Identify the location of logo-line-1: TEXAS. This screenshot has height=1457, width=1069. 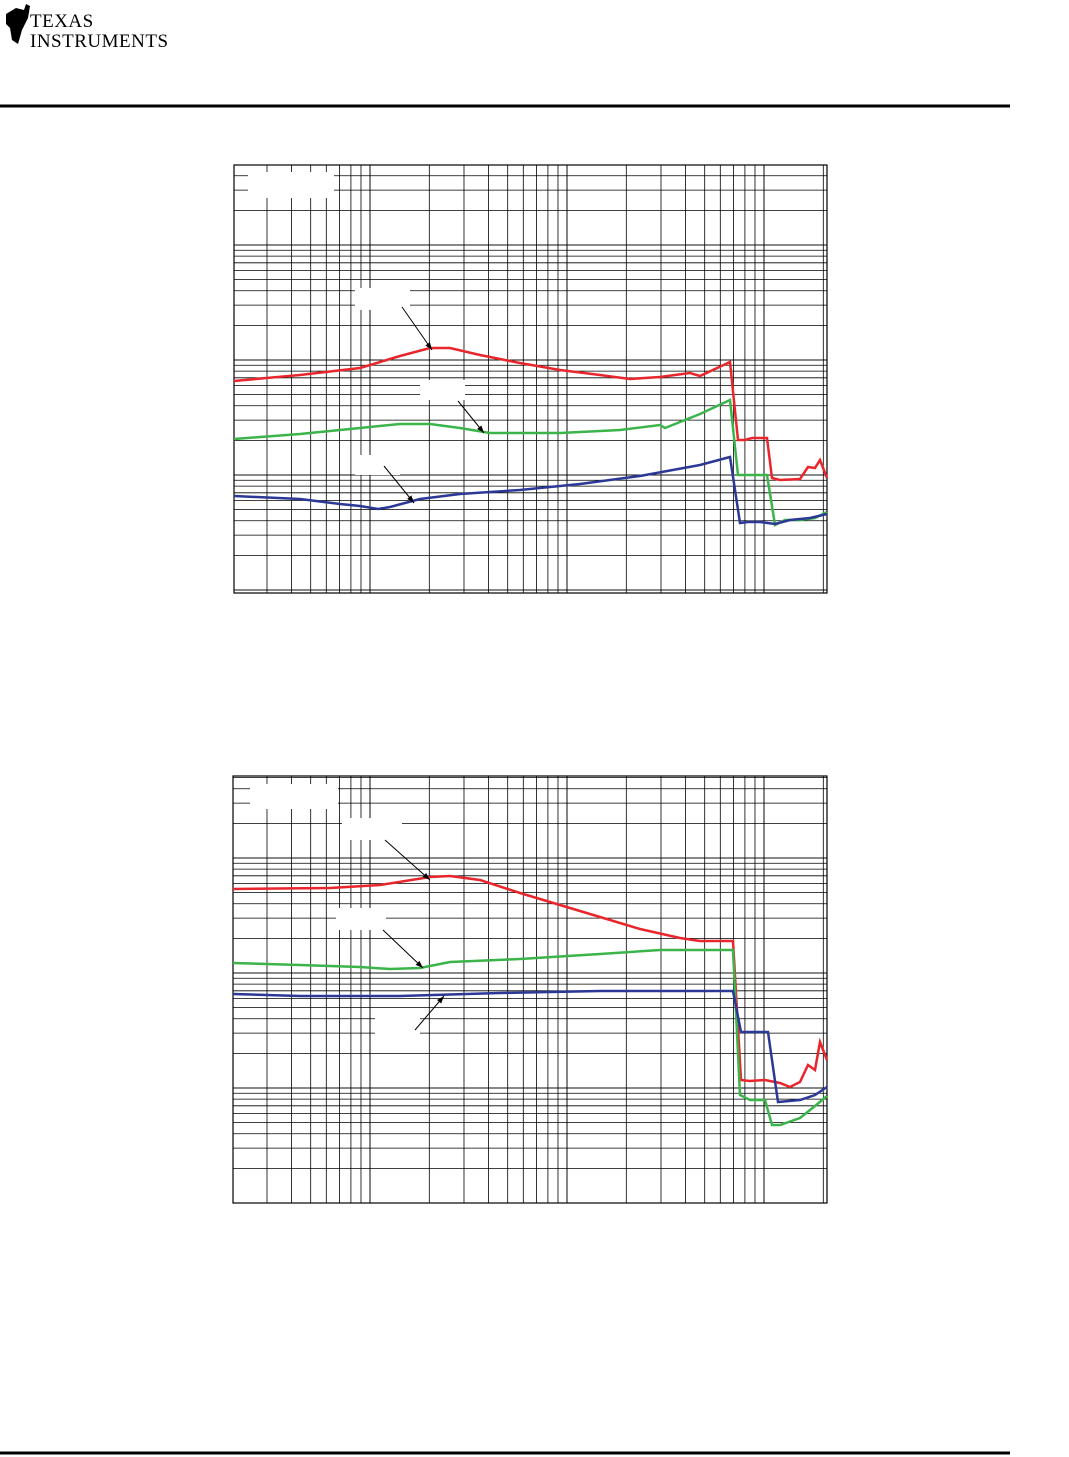
(62, 21).